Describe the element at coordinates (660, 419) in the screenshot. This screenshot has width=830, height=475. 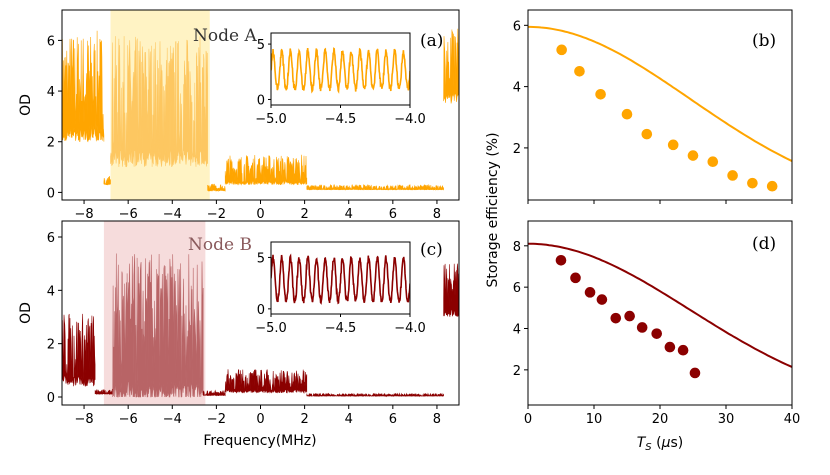
I see `x-tick-label: 20` at that location.